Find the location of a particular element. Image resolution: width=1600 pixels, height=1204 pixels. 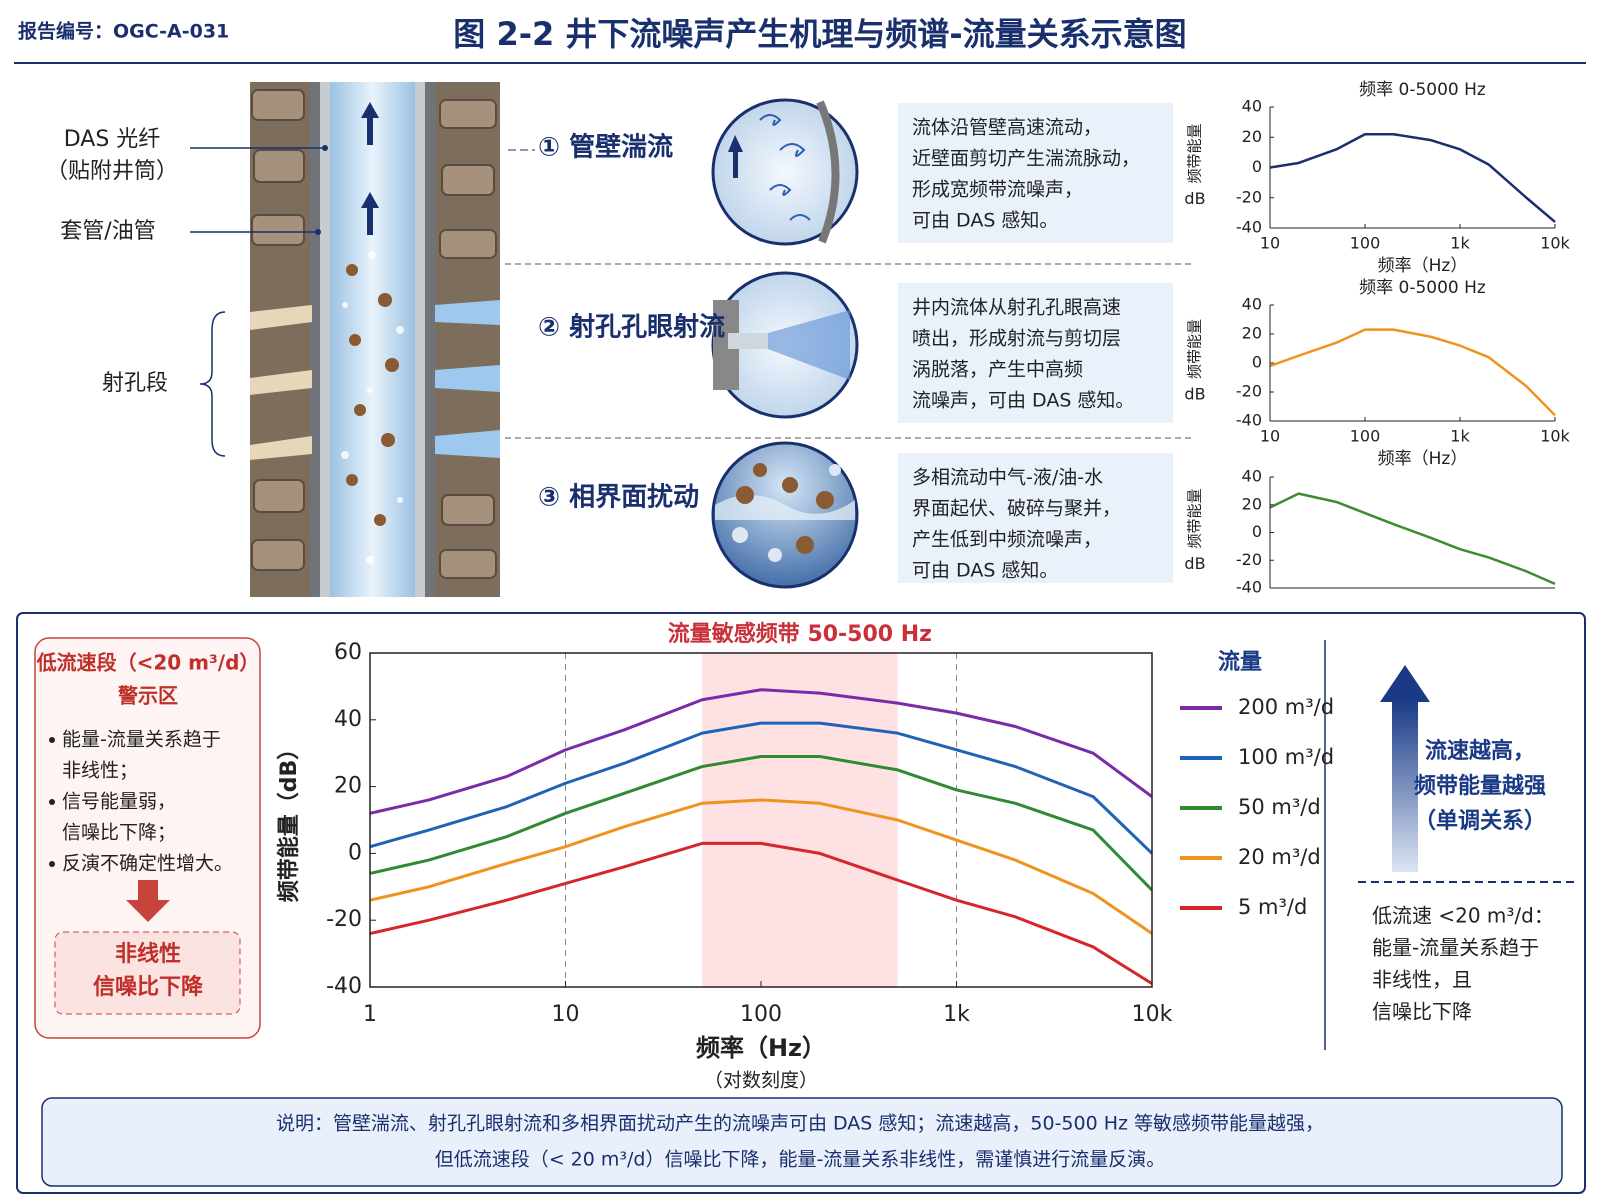

report-number: 报告编号：OGC-A-031 is located at coordinates (123, 31).